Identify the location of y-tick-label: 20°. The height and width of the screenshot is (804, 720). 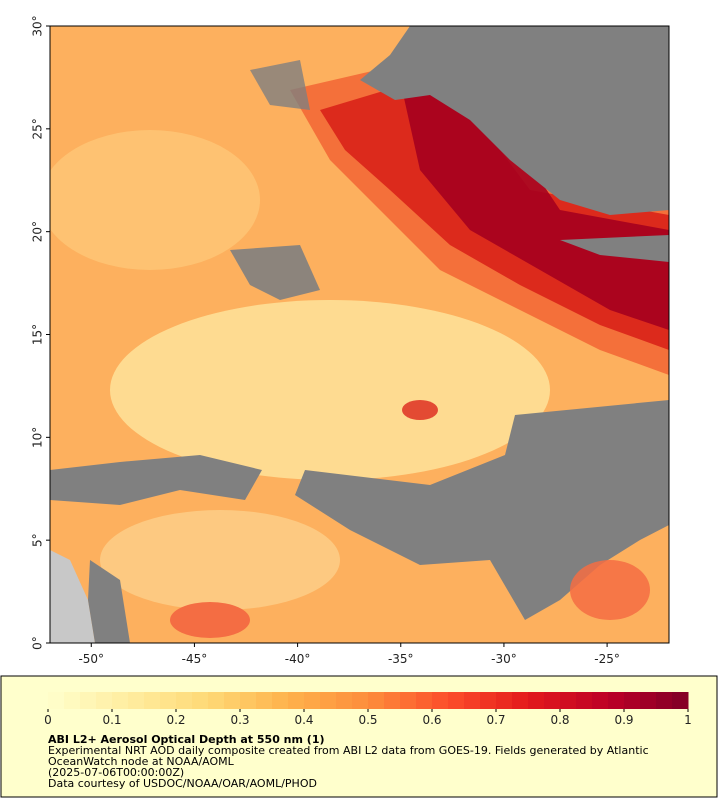
(38, 231).